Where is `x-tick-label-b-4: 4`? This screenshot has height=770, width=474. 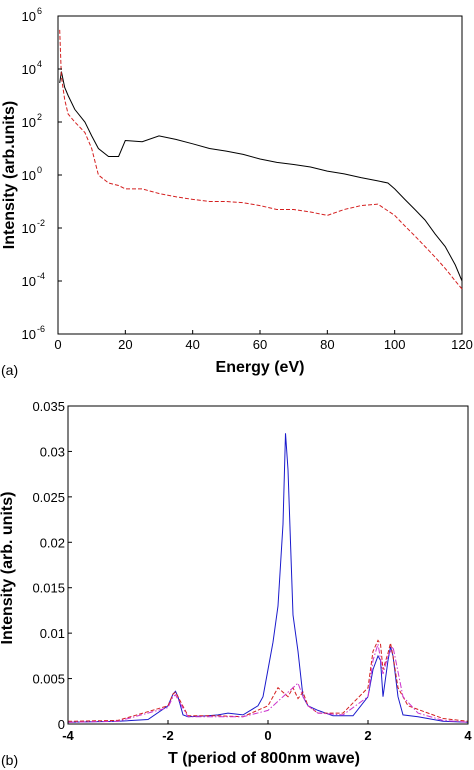
x-tick-label-b-4: 4 is located at coordinates (468, 735).